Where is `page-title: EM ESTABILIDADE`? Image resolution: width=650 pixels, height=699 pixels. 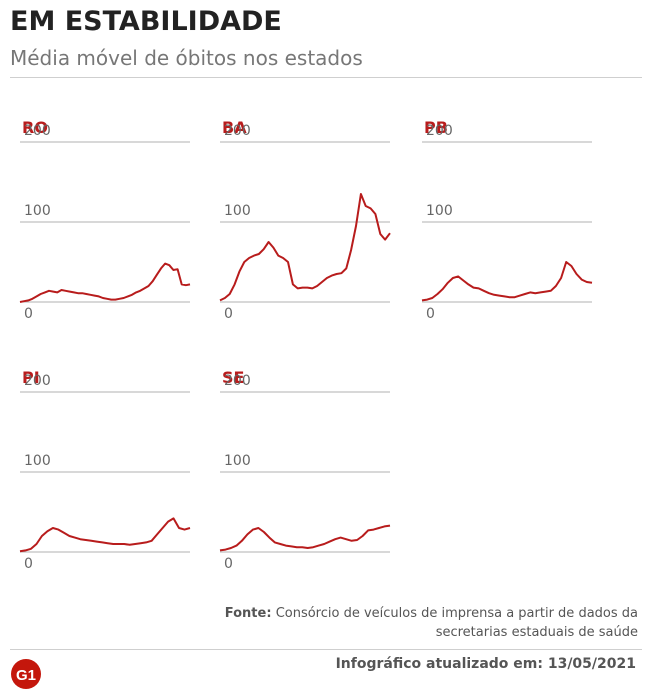 page-title: EM ESTABILIDADE is located at coordinates (146, 21).